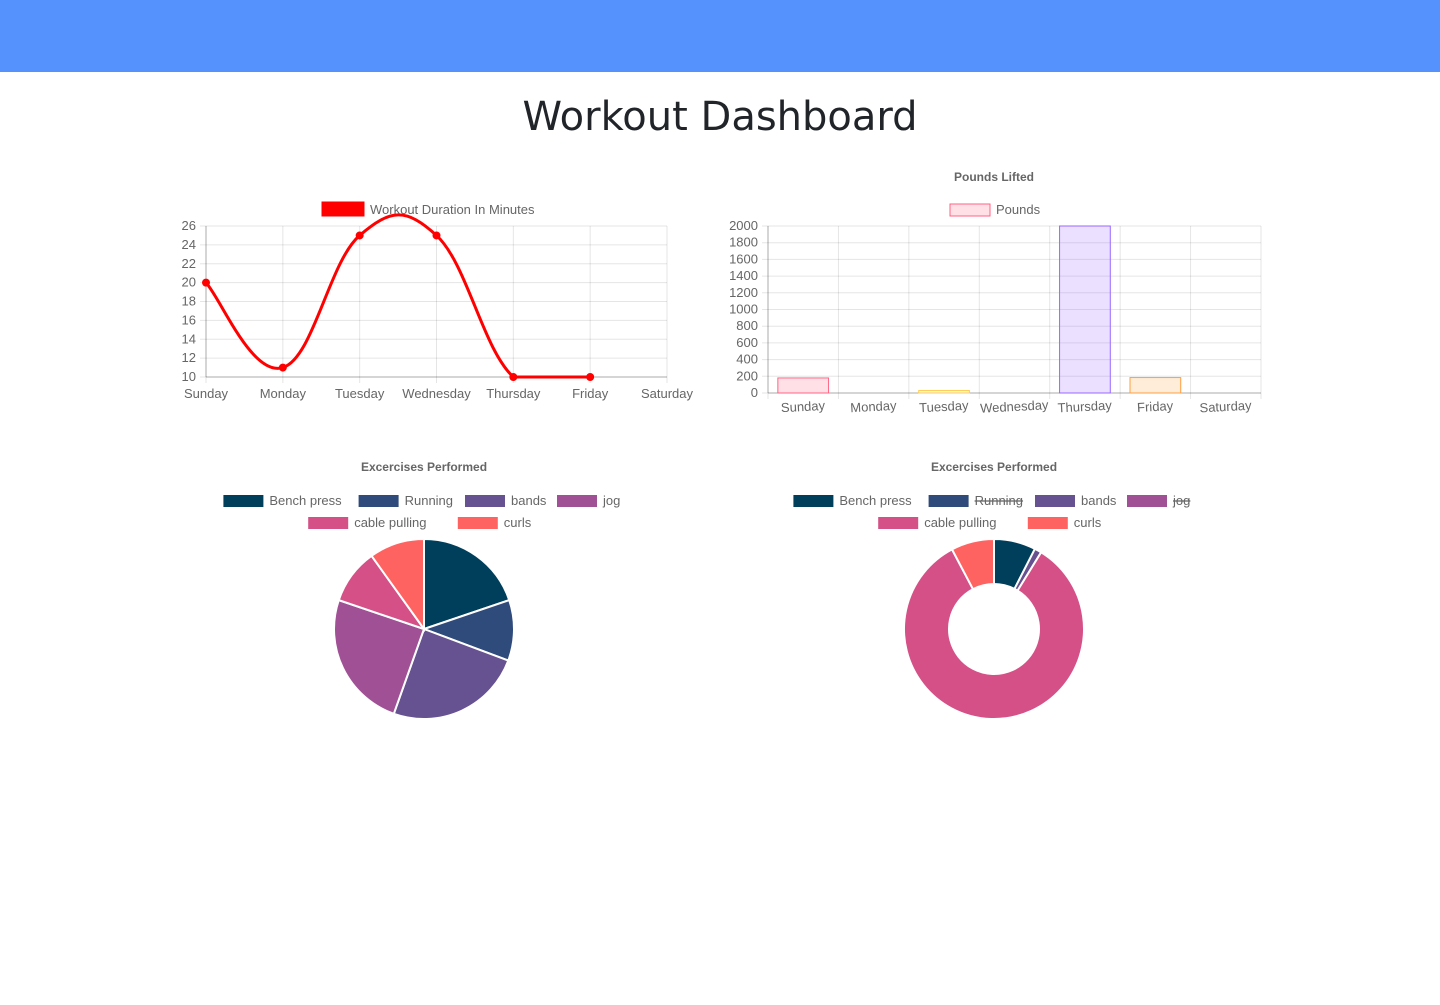  What do you see at coordinates (747, 359) in the screenshot?
I see `y-tick-label: 400` at bounding box center [747, 359].